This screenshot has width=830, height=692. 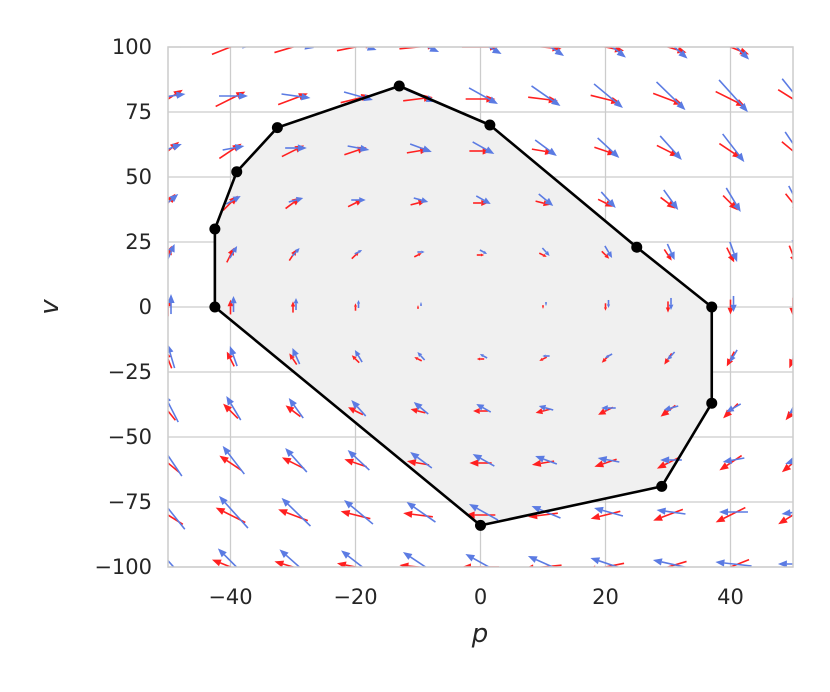 I want to click on y-tick-label: 100, so click(x=132, y=47).